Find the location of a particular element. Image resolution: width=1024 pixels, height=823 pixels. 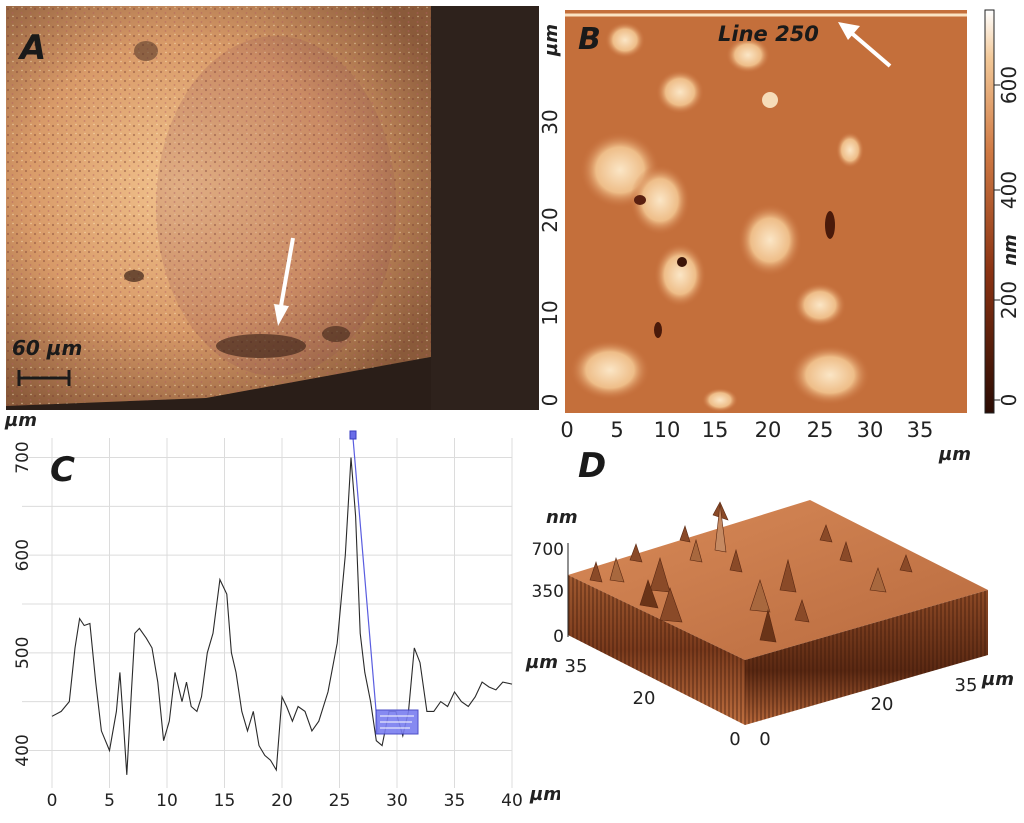

d-left-tick-20: 20 is located at coordinates (644, 698).